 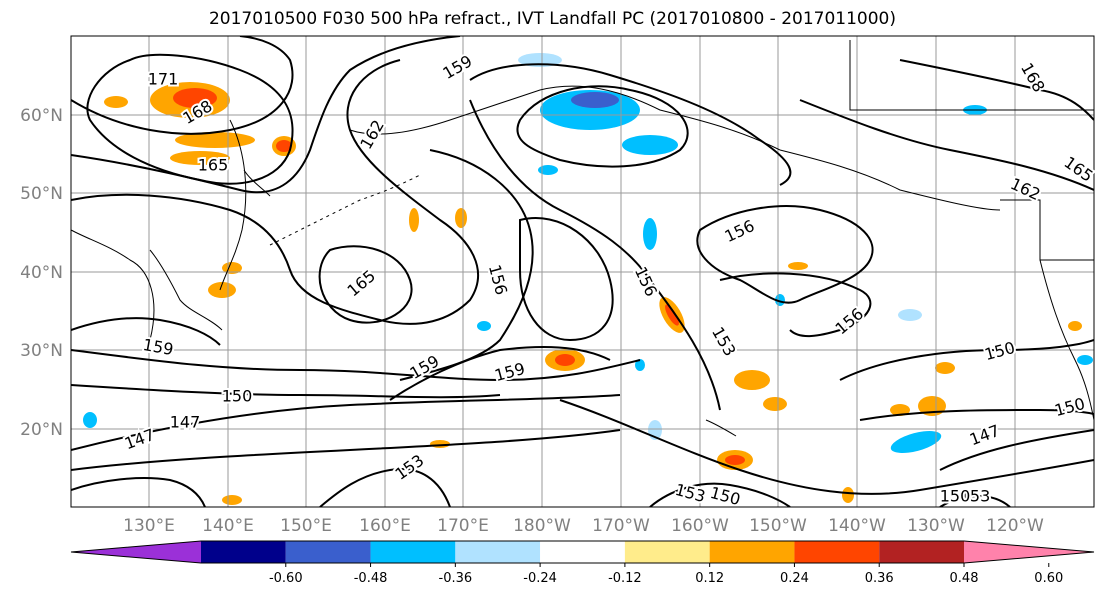 I want to click on contour-label: 165, so click(x=213, y=165).